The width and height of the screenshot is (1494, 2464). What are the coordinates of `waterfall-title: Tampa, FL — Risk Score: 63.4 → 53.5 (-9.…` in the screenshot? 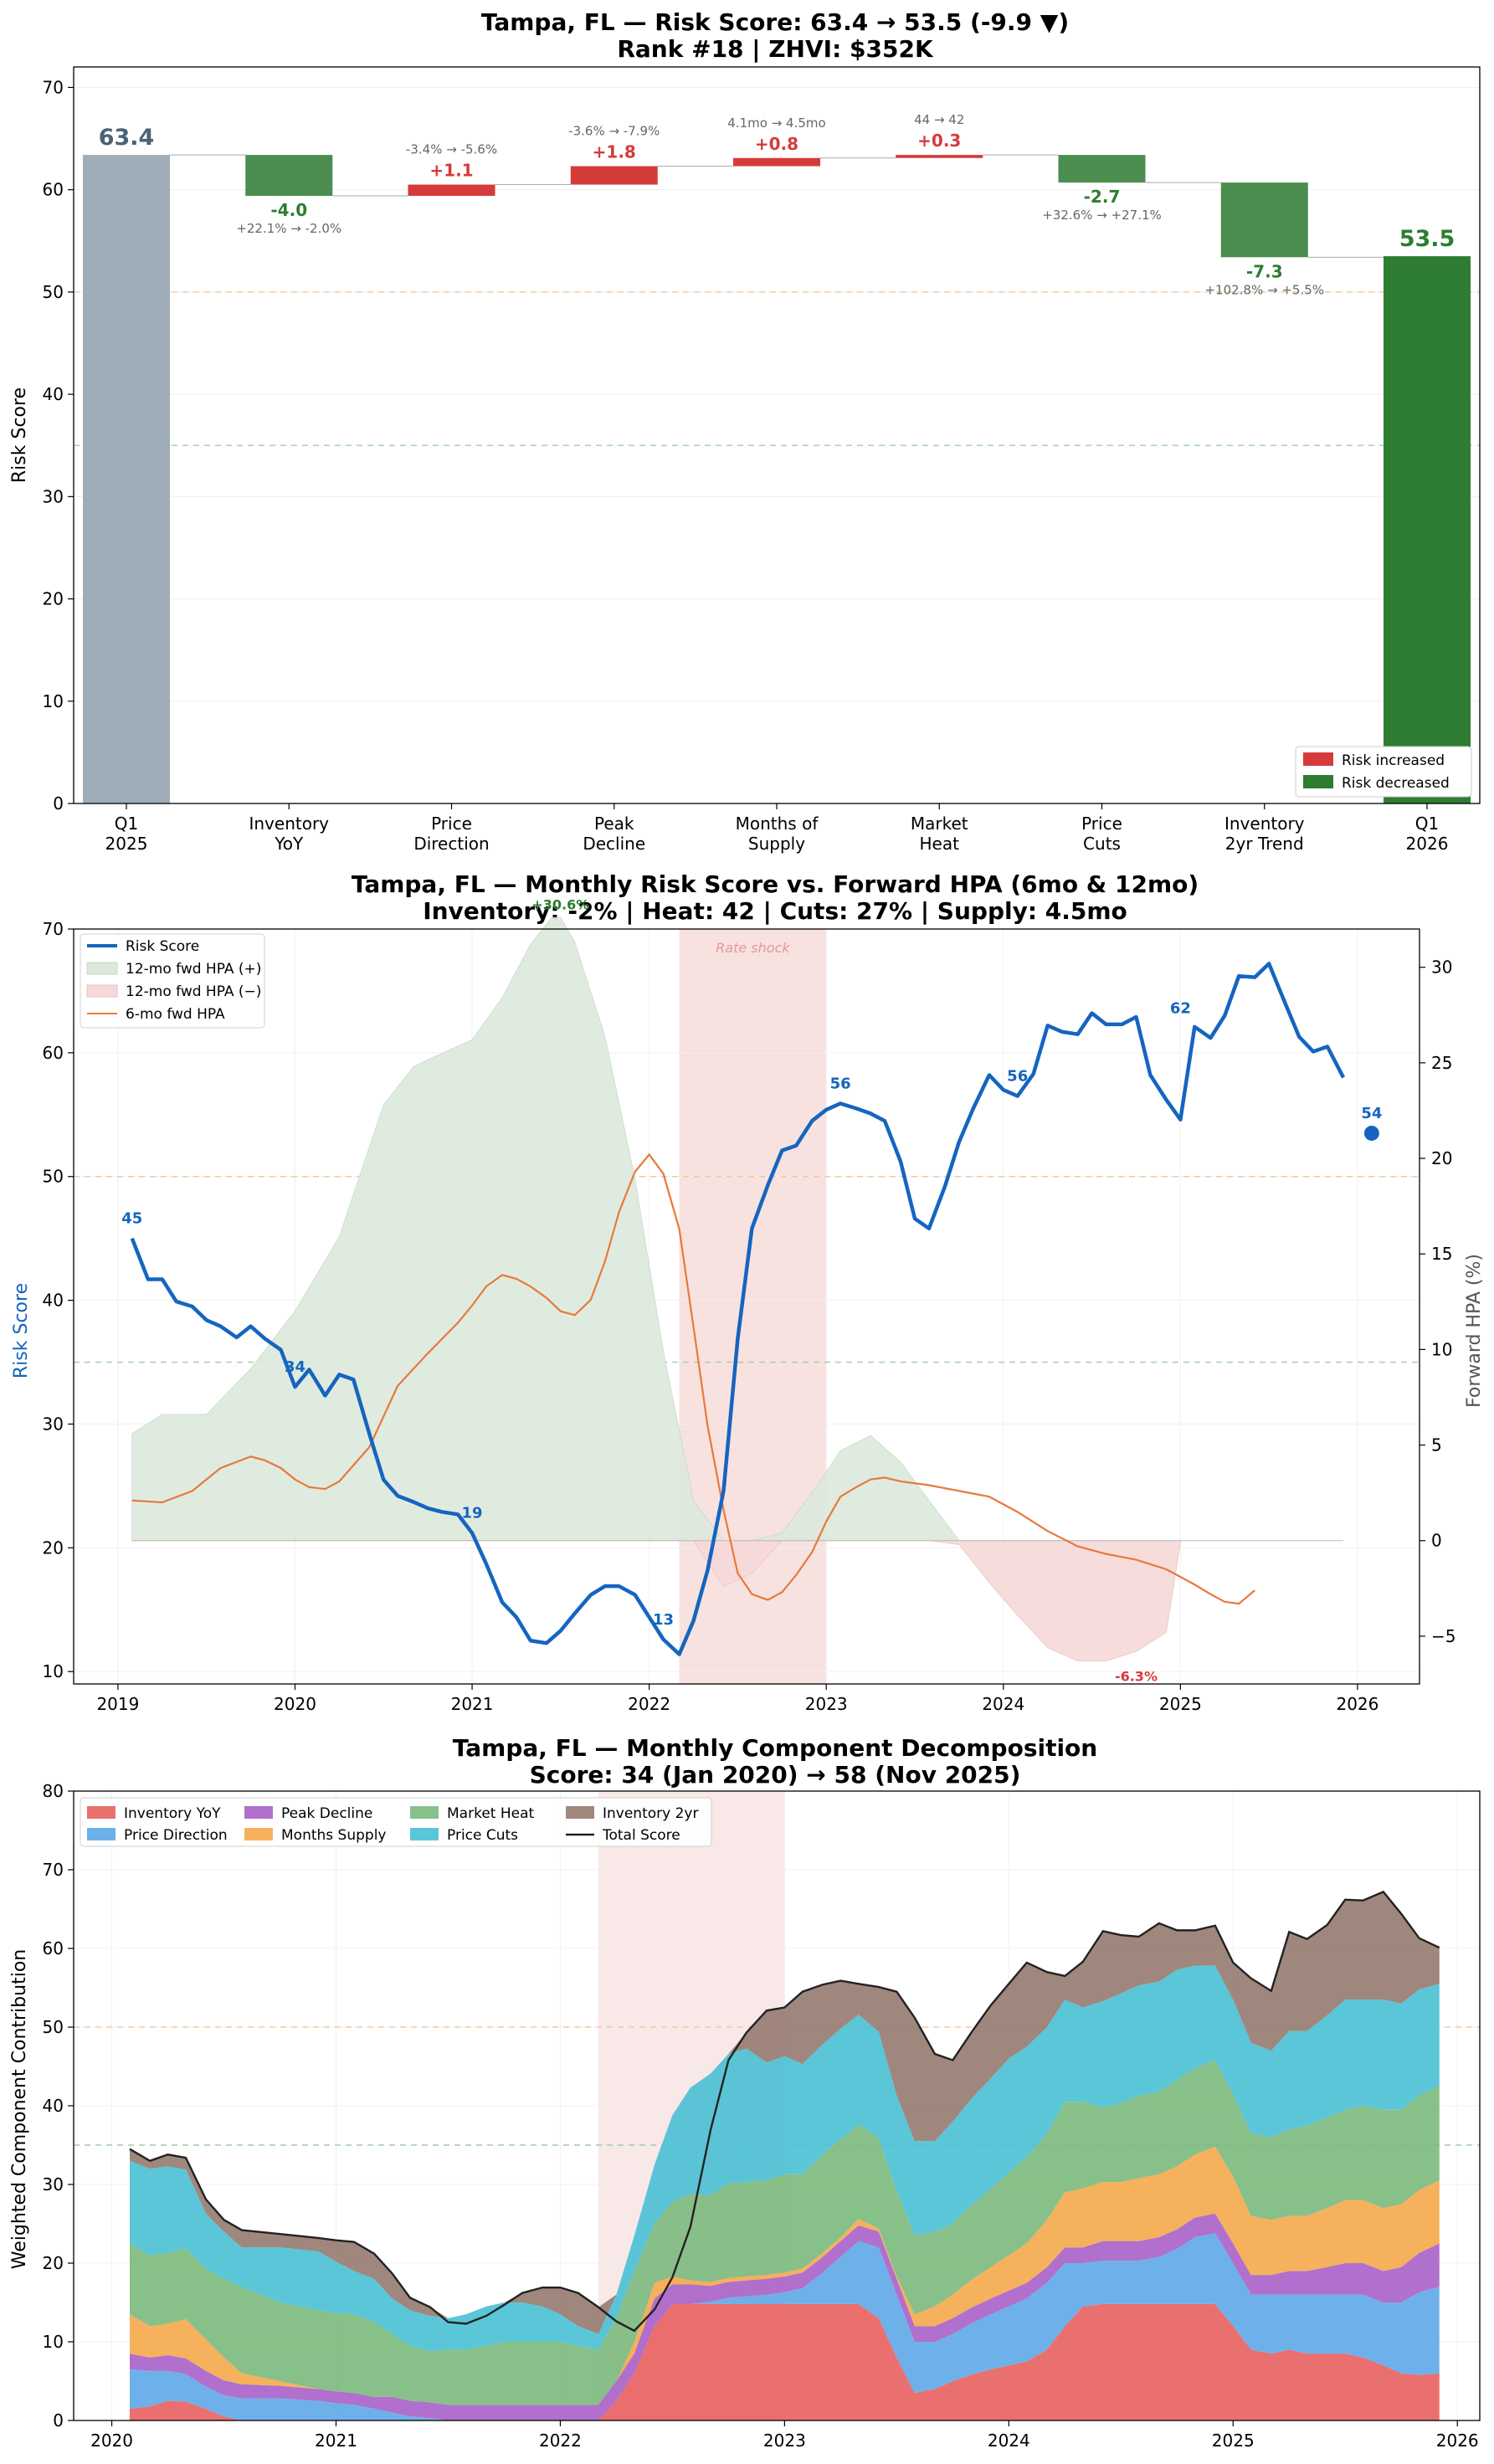 It's located at (775, 22).